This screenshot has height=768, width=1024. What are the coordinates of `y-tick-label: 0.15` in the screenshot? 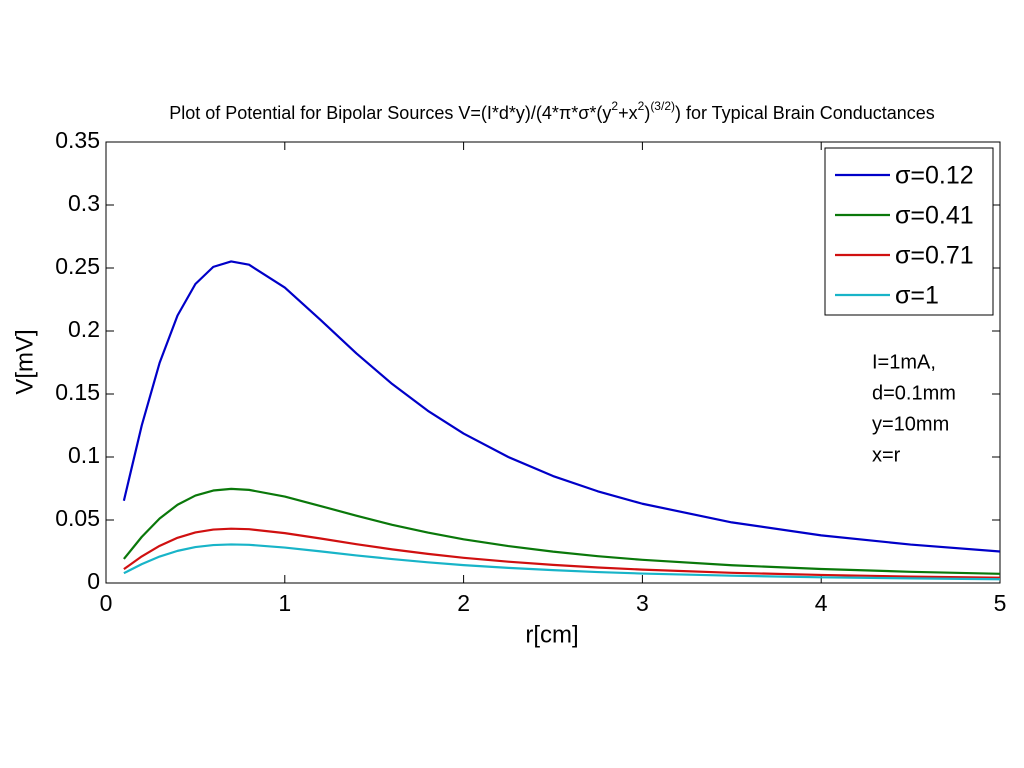 It's located at (77, 392).